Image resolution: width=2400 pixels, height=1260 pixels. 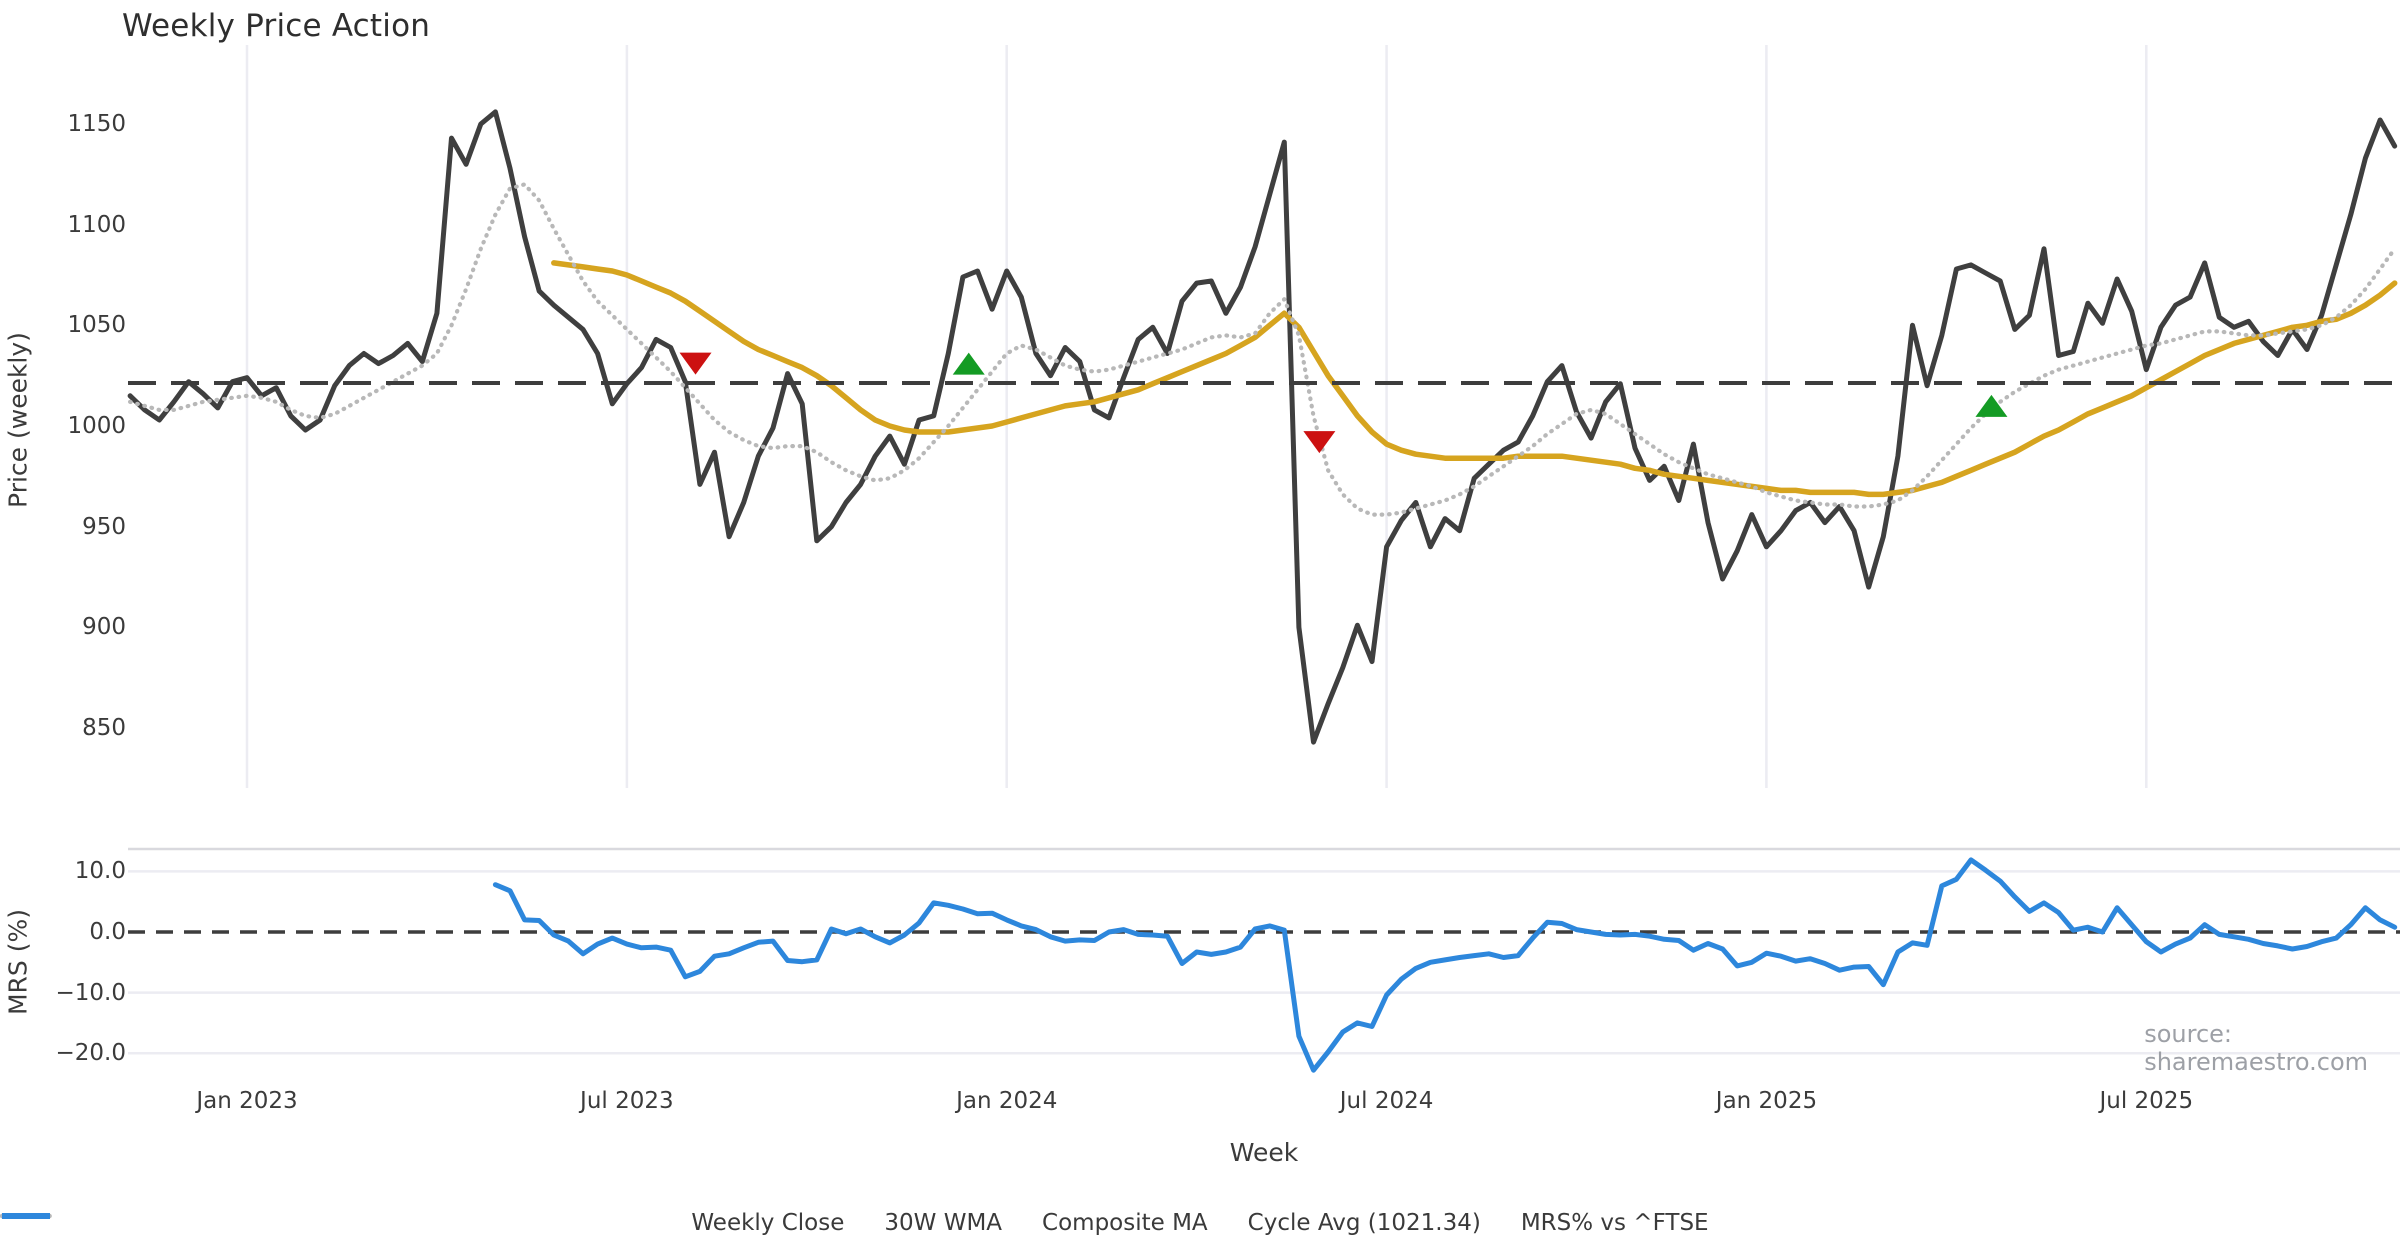 What do you see at coordinates (90, 992) in the screenshot?
I see `mrs-tick-label: −10.0` at bounding box center [90, 992].